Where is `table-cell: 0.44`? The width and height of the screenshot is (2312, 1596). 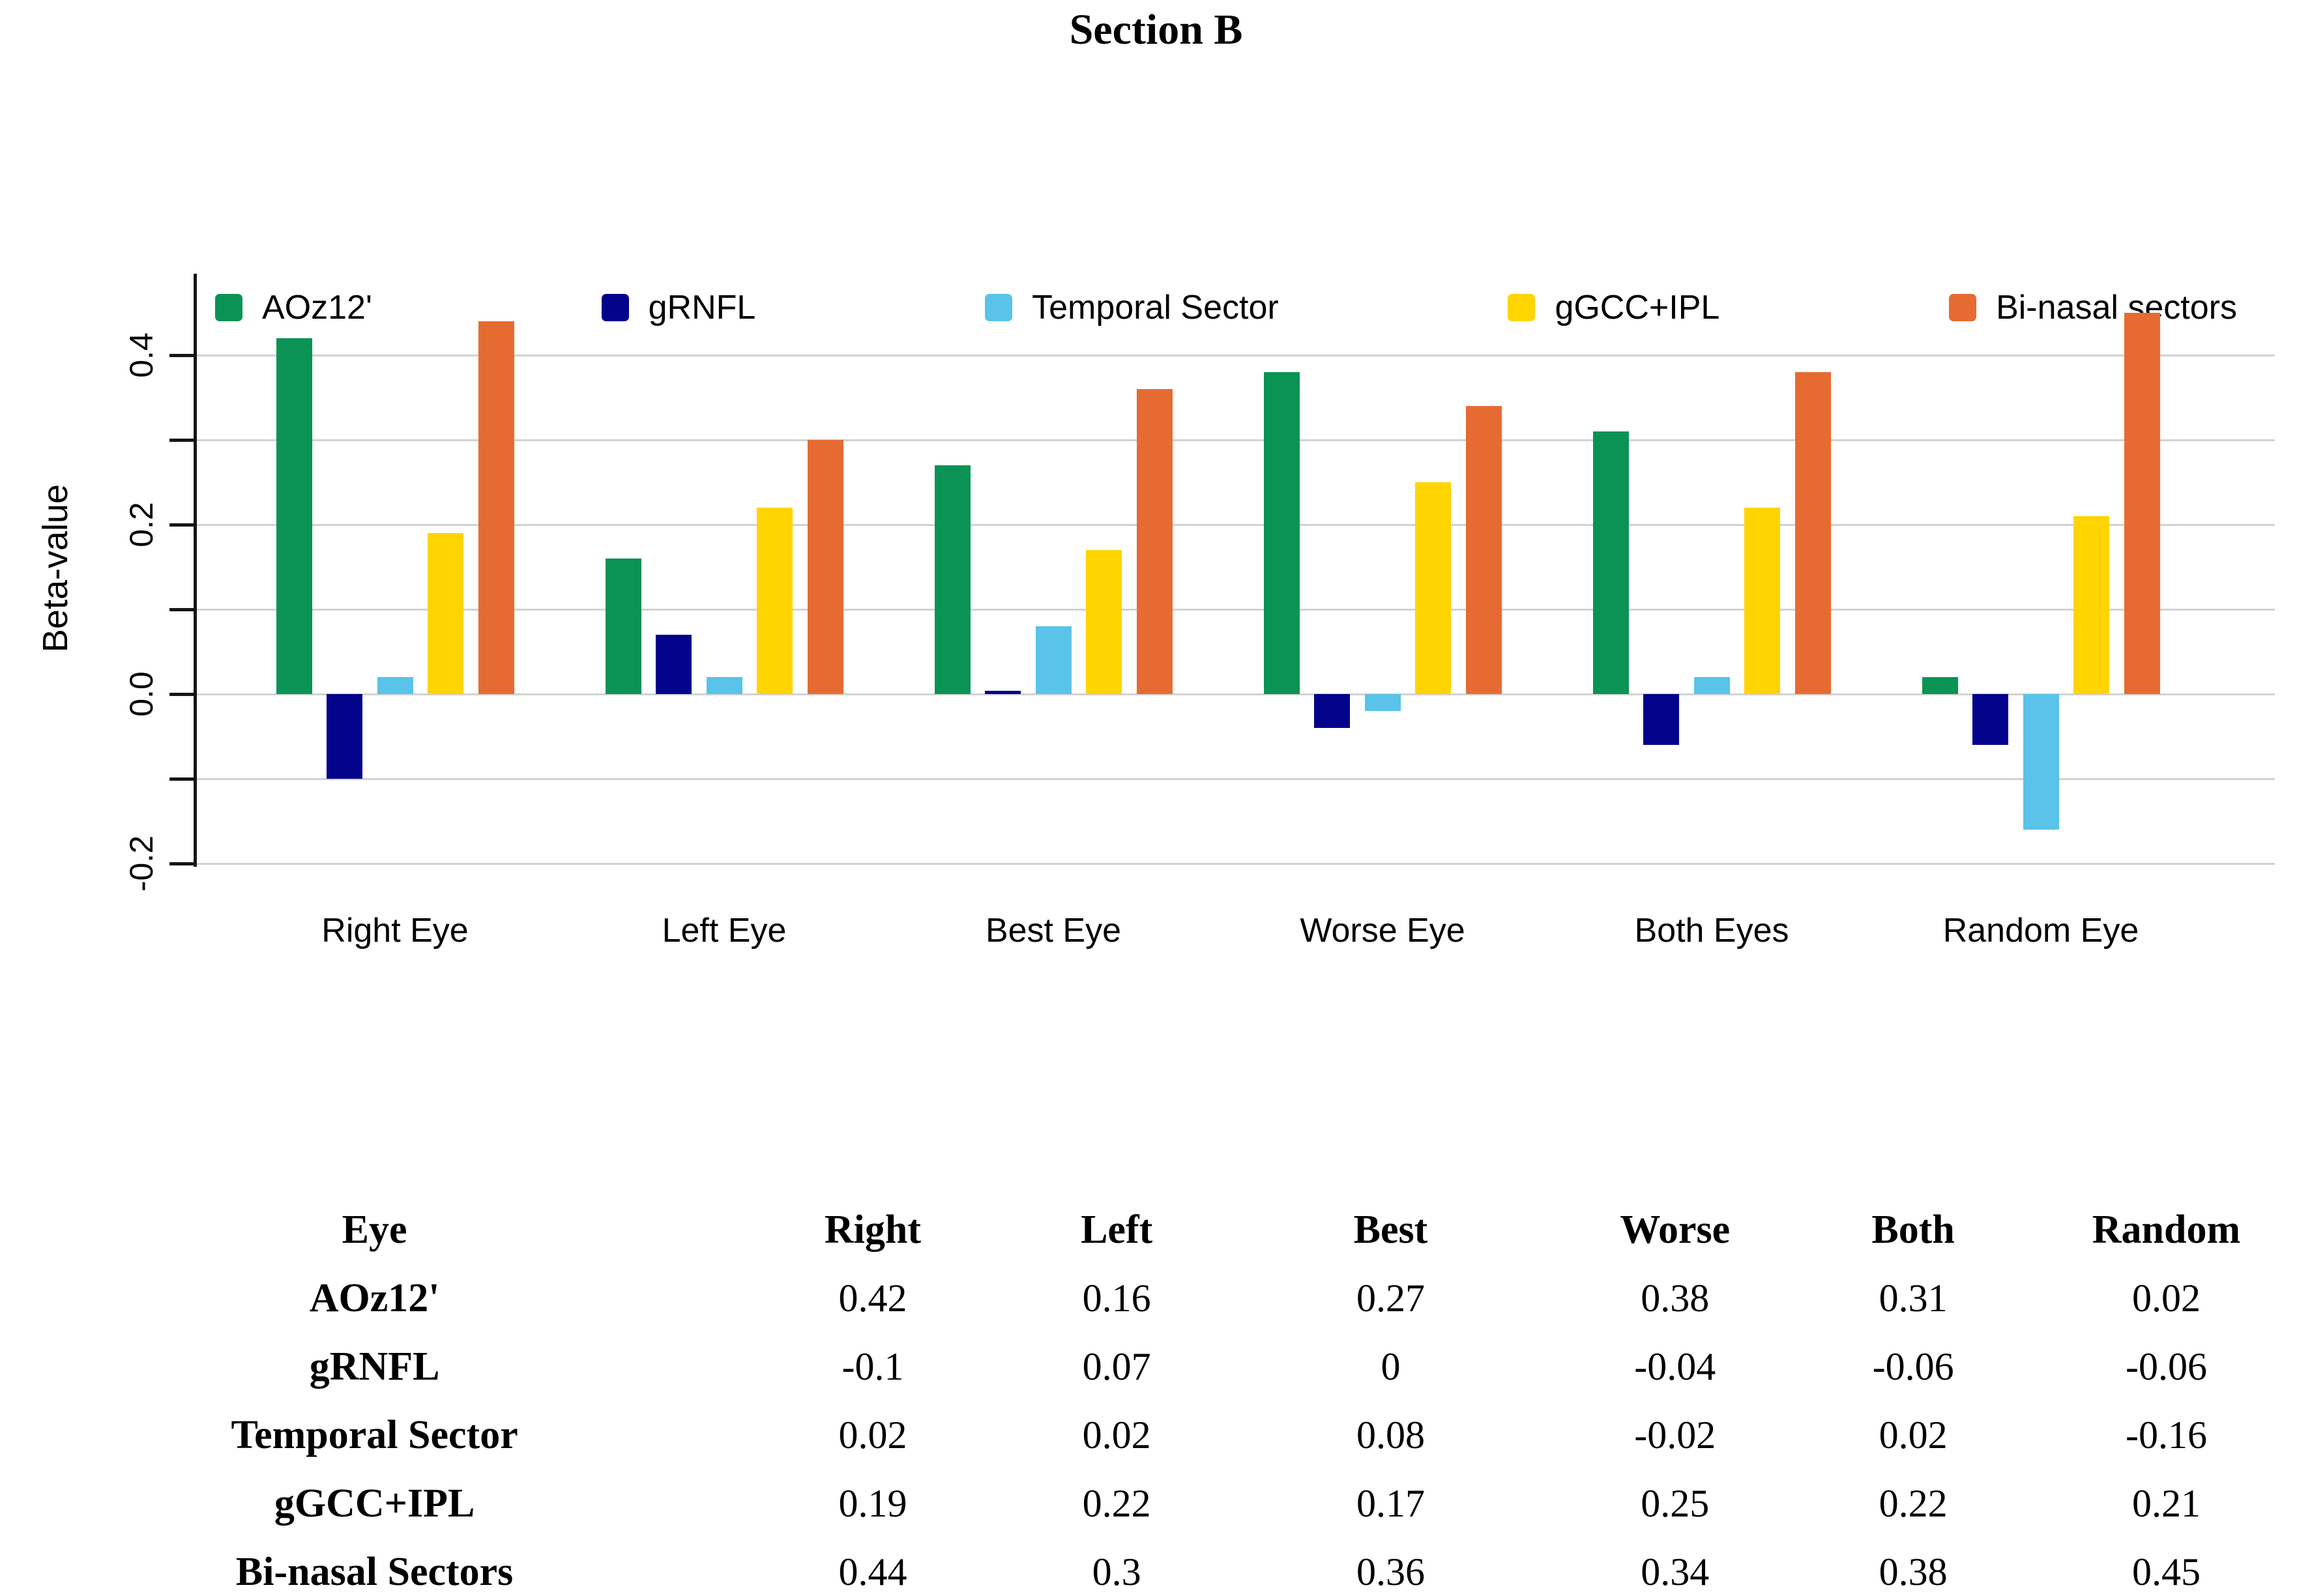
table-cell: 0.44 is located at coordinates (872, 1571).